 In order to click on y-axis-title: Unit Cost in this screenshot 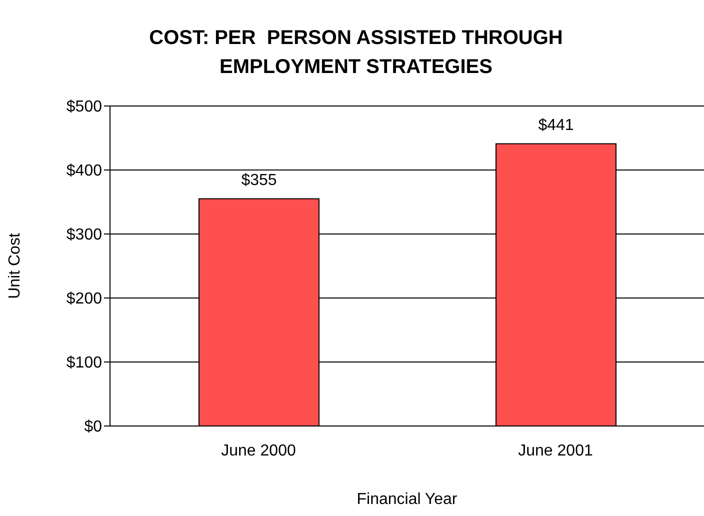, I will do `click(15, 265)`.